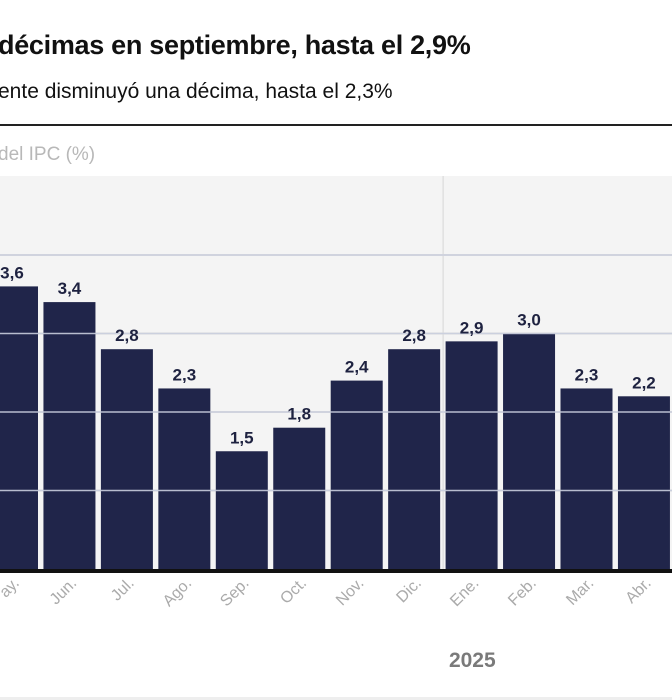 Image resolution: width=672 pixels, height=700 pixels. I want to click on bar-value-label: 1,8, so click(299, 414).